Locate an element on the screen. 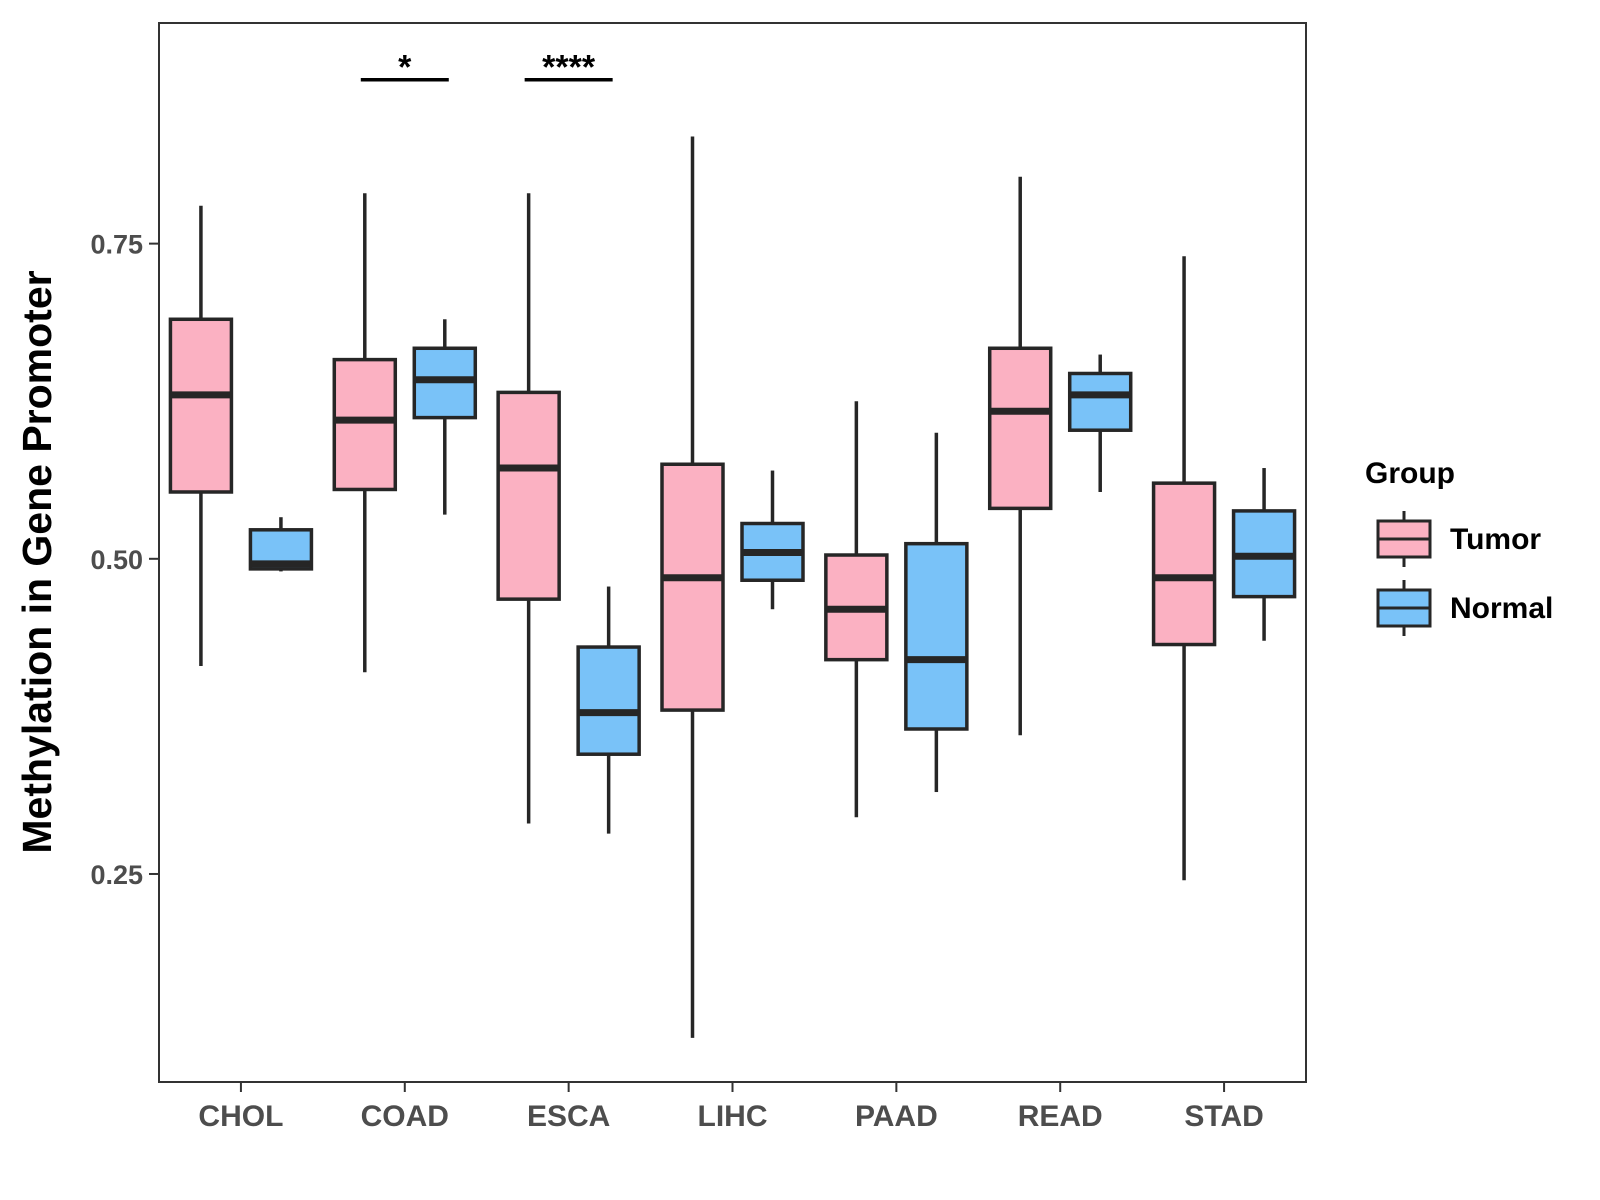 This screenshot has height=1200, width=1600. box-normal-lihc is located at coordinates (772, 540).